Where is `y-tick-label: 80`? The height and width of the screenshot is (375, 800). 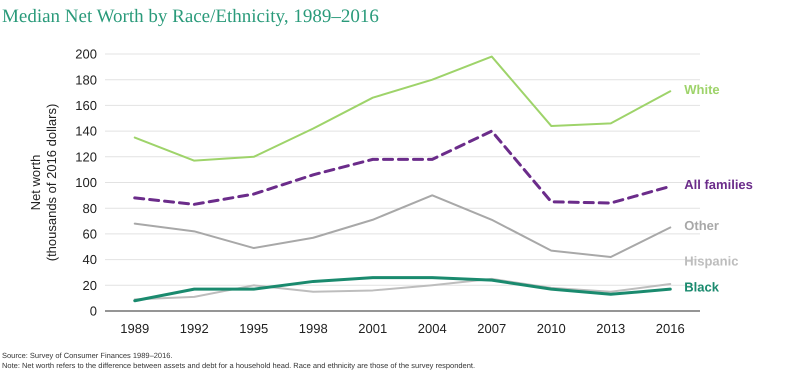
y-tick-label: 80 is located at coordinates (89, 208).